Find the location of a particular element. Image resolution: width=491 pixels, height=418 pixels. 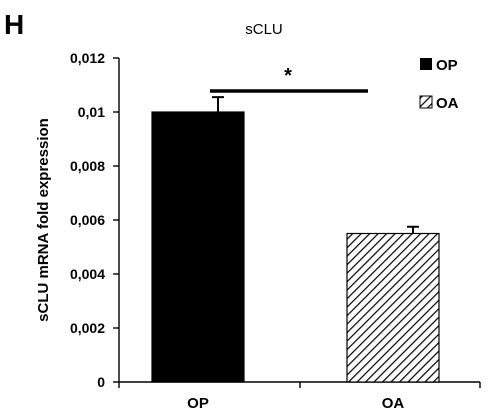

y-tick-label: 0,012 is located at coordinates (87, 58).